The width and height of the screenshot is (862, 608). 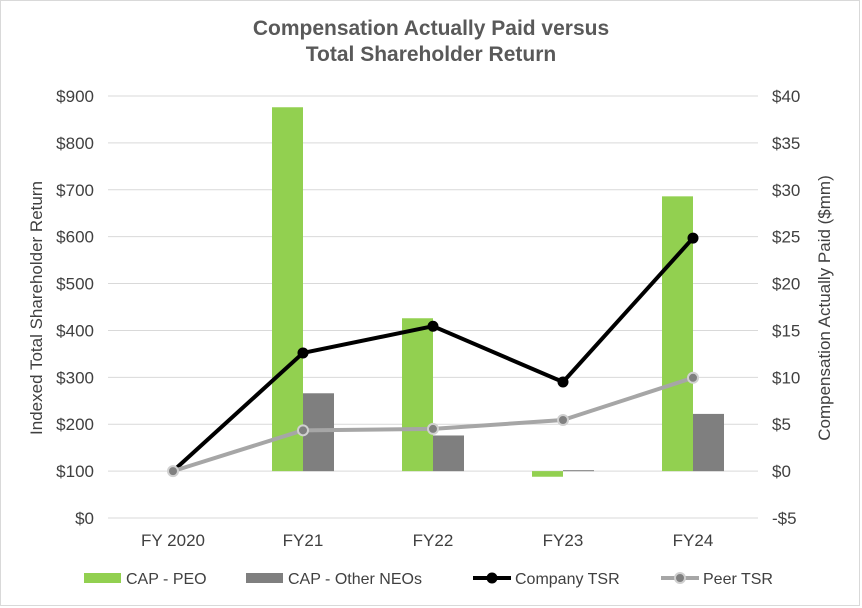 I want to click on legend-marker-peer-tsr, so click(x=680, y=578).